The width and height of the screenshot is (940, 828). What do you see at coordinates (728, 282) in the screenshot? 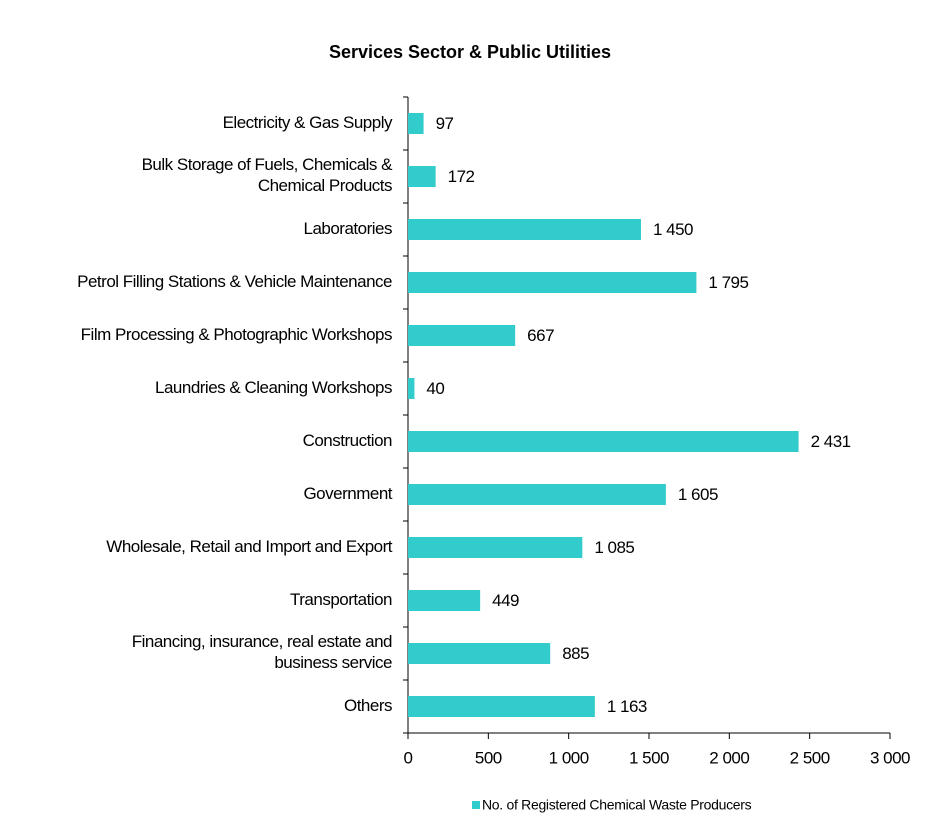
I see `data-label: 1 795` at bounding box center [728, 282].